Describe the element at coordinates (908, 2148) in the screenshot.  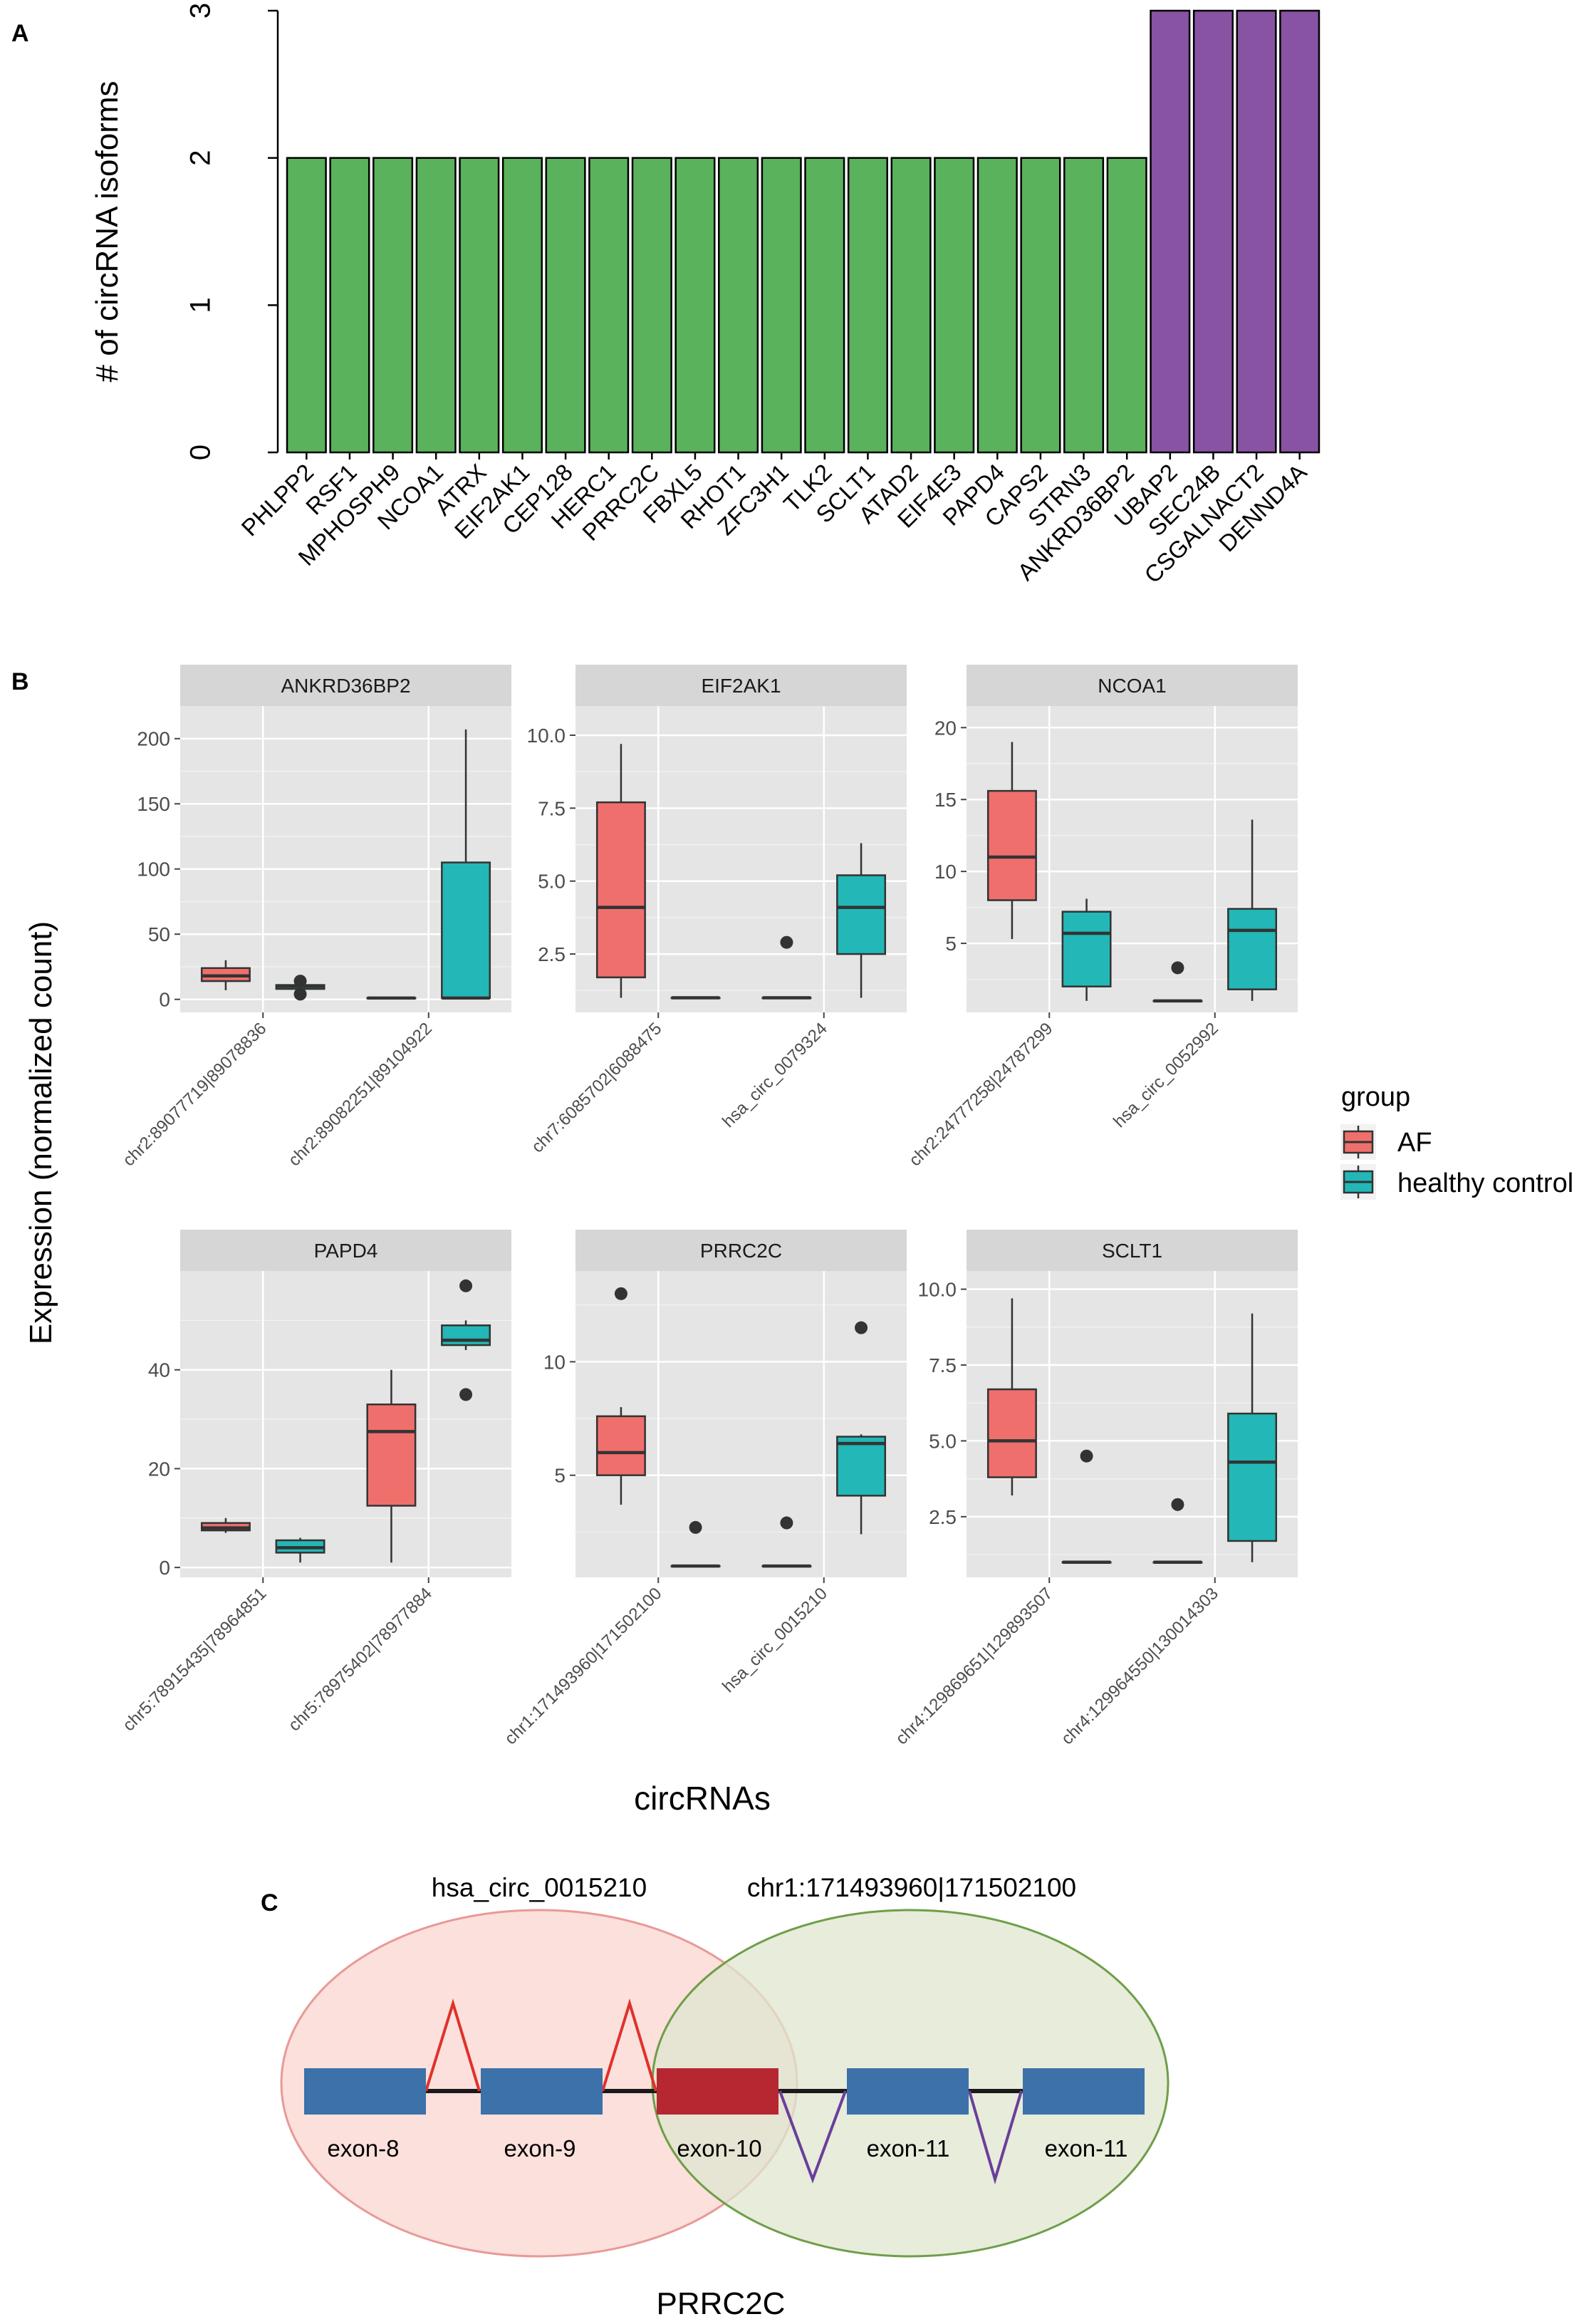
I see `exon-label-11-a: exon-11` at that location.